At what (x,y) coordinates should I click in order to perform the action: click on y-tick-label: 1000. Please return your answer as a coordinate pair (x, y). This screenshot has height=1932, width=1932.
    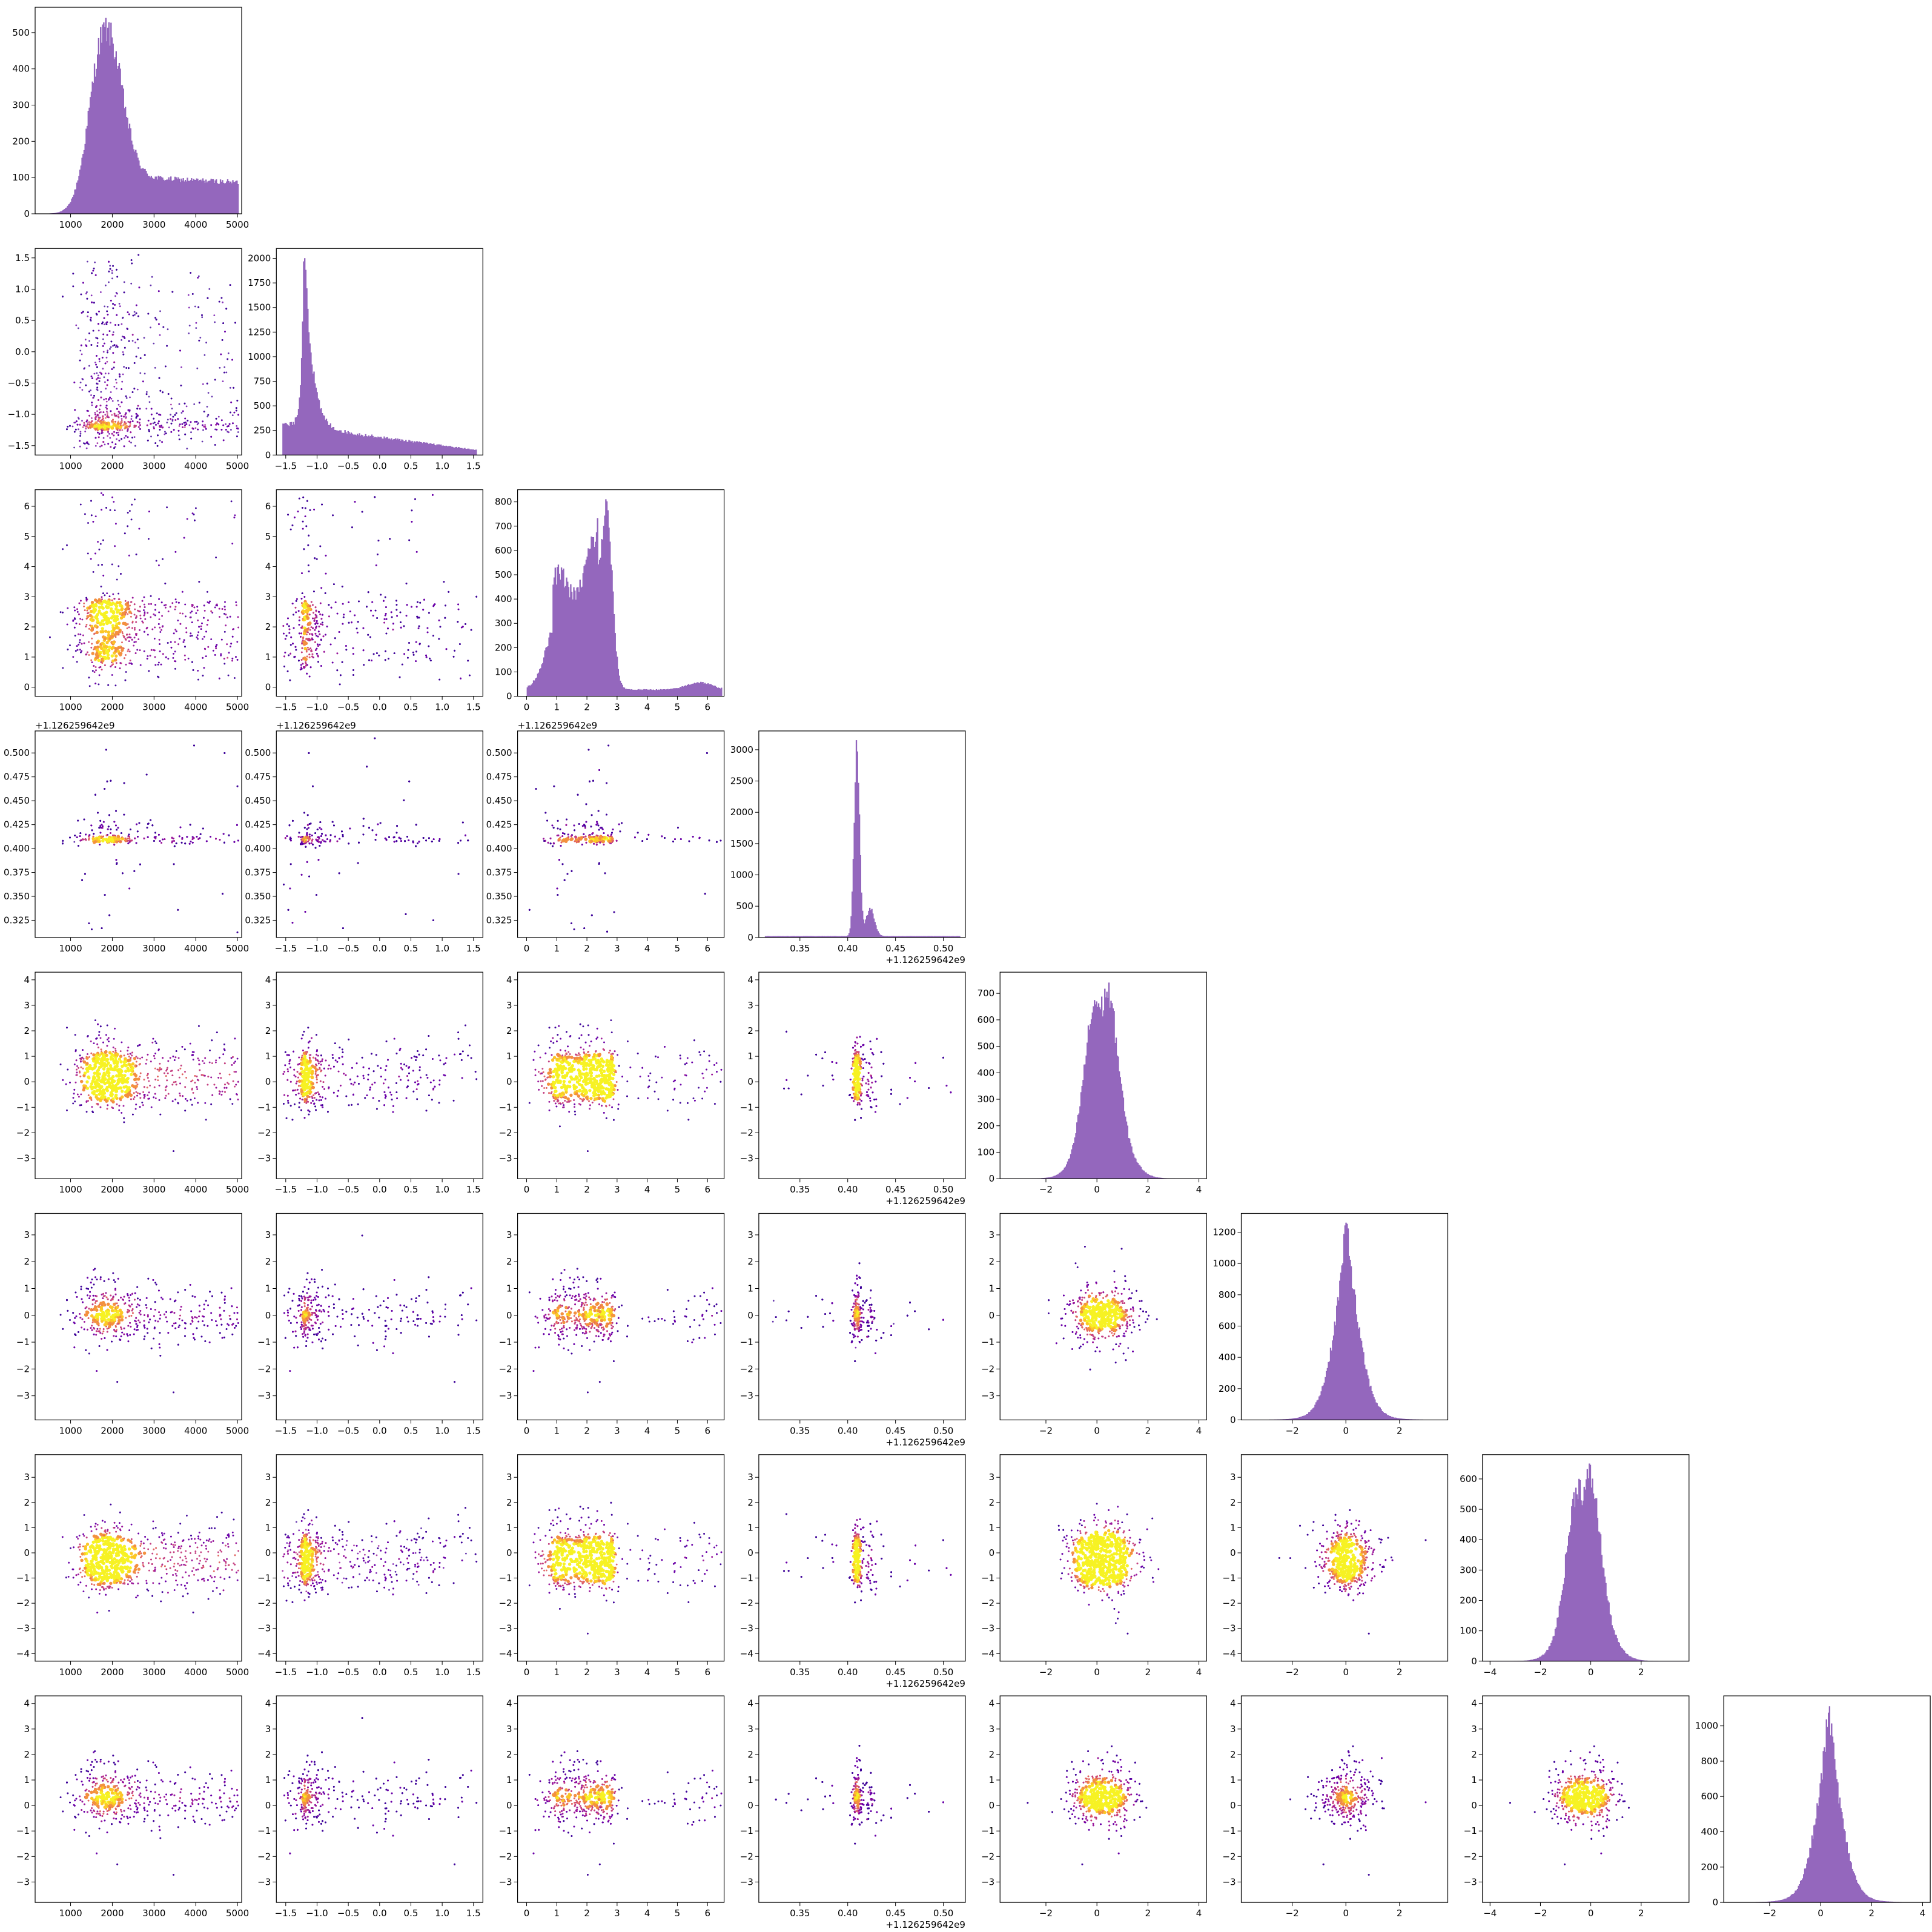
    Looking at the image, I should click on (259, 357).